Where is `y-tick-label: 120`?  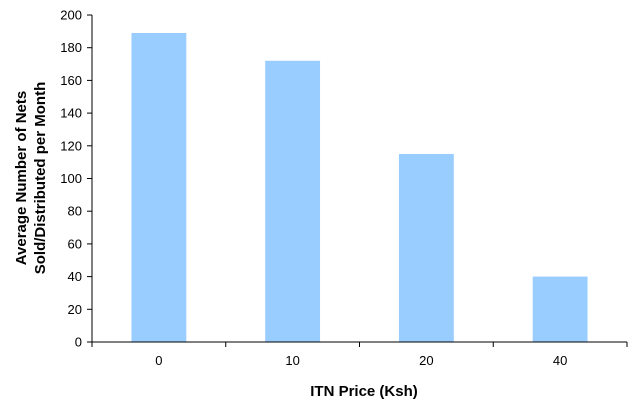
y-tick-label: 120 is located at coordinates (71, 145).